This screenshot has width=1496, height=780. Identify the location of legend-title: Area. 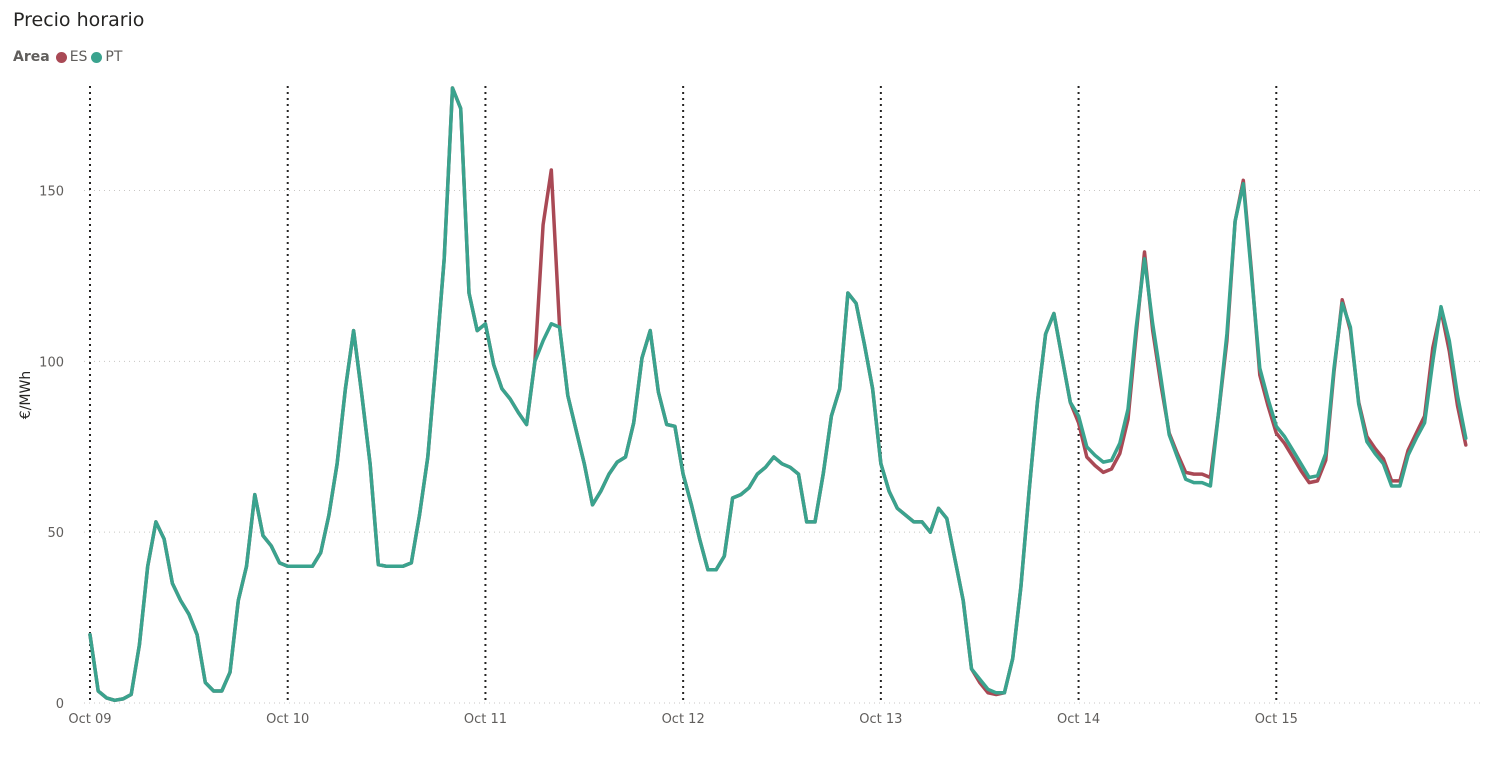
(31, 57).